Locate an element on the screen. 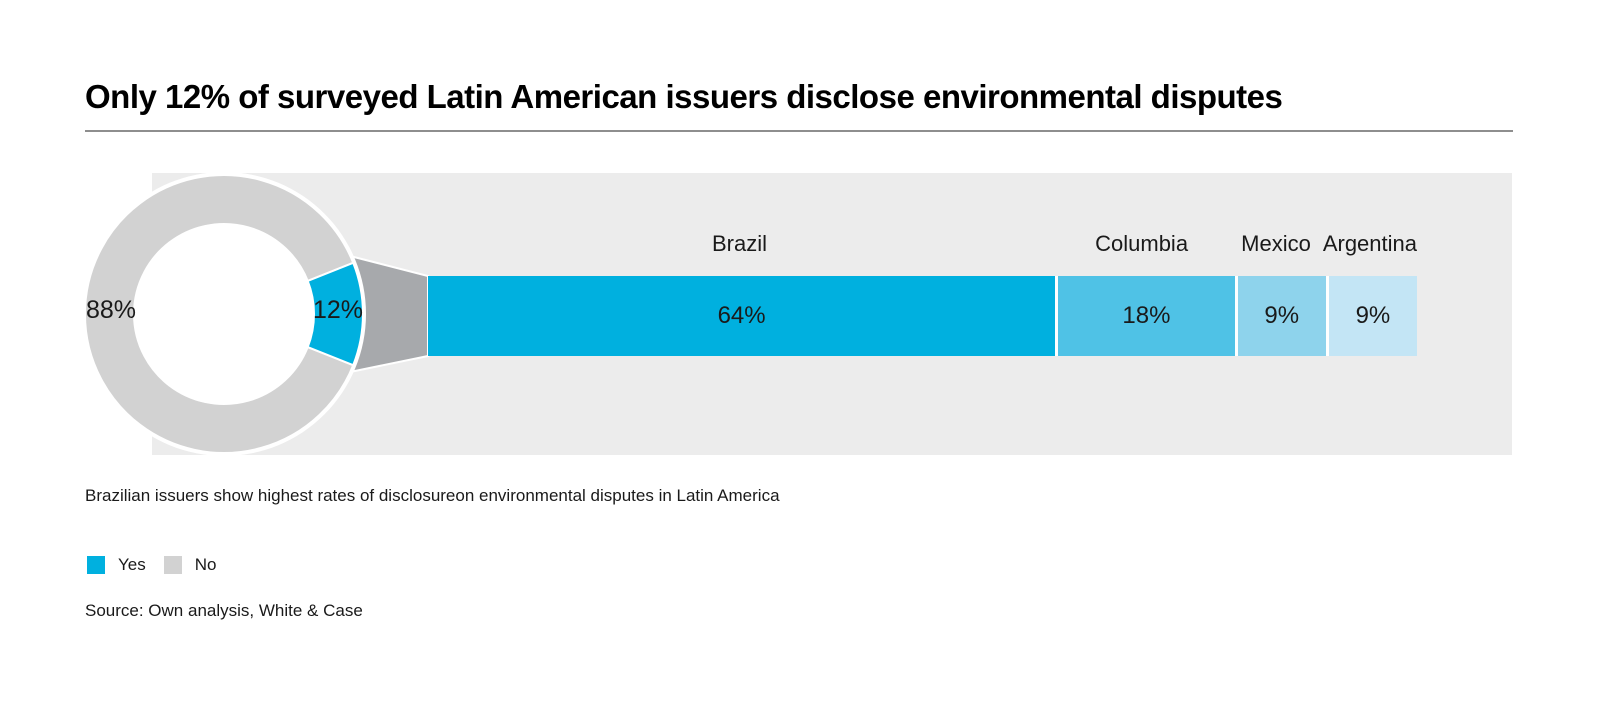  legend-item-yes: Yes is located at coordinates (116, 565).